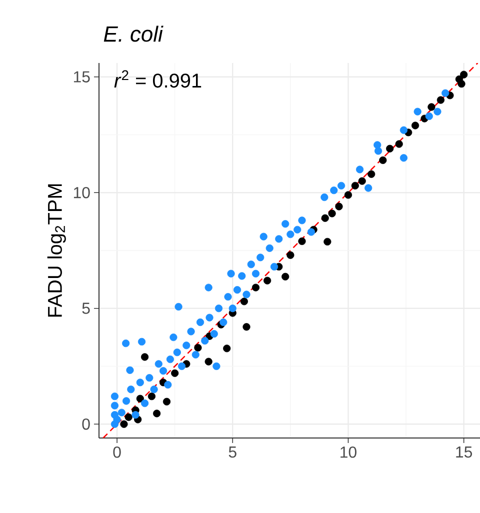 The width and height of the screenshot is (480, 513). What do you see at coordinates (82, 76) in the screenshot?
I see `y-tick-label: 15` at bounding box center [82, 76].